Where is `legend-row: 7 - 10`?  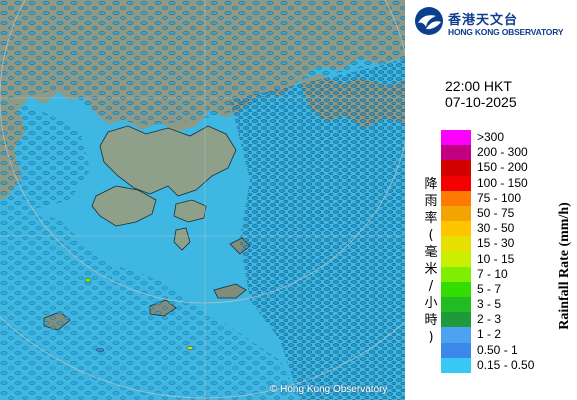 legend-row: 7 - 10 is located at coordinates (486, 274).